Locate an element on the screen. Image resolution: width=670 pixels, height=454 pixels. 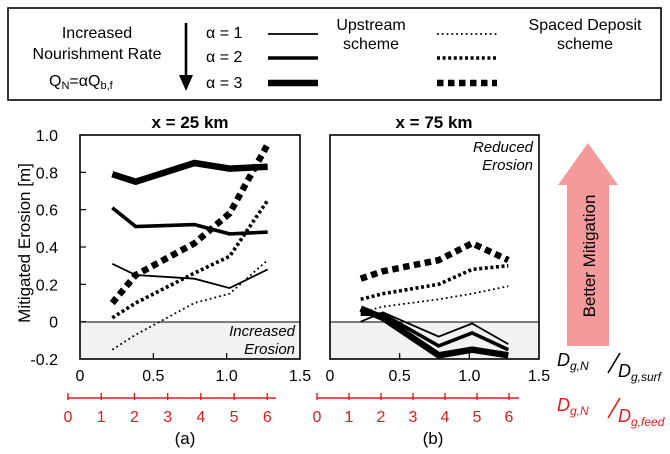
legend-upstream-label-line2: scheme is located at coordinates (371, 44).